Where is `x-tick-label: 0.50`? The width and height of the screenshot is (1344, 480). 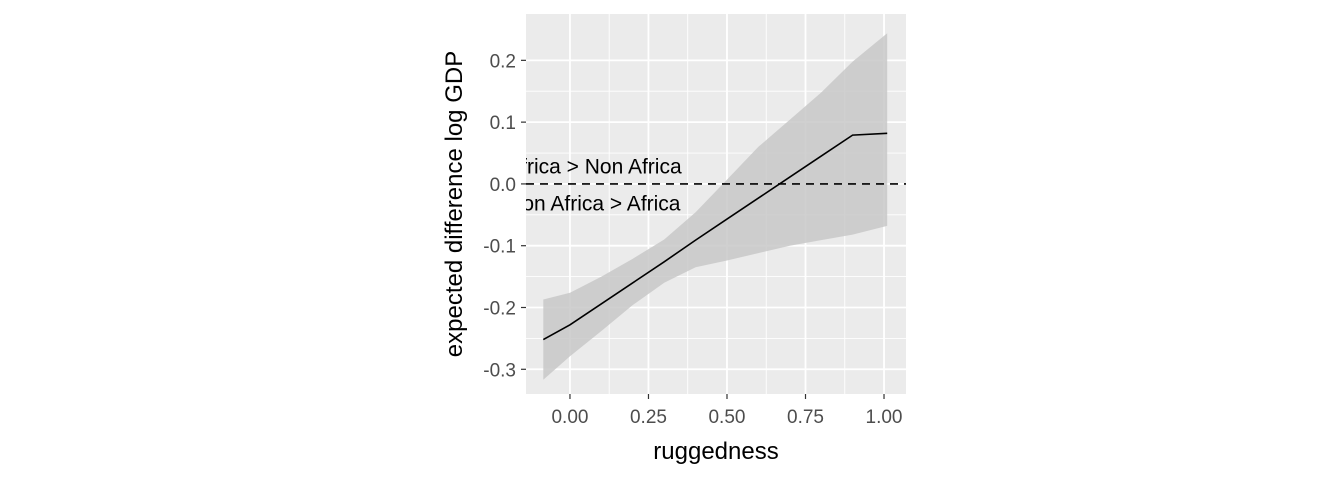
x-tick-label: 0.50 is located at coordinates (726, 417).